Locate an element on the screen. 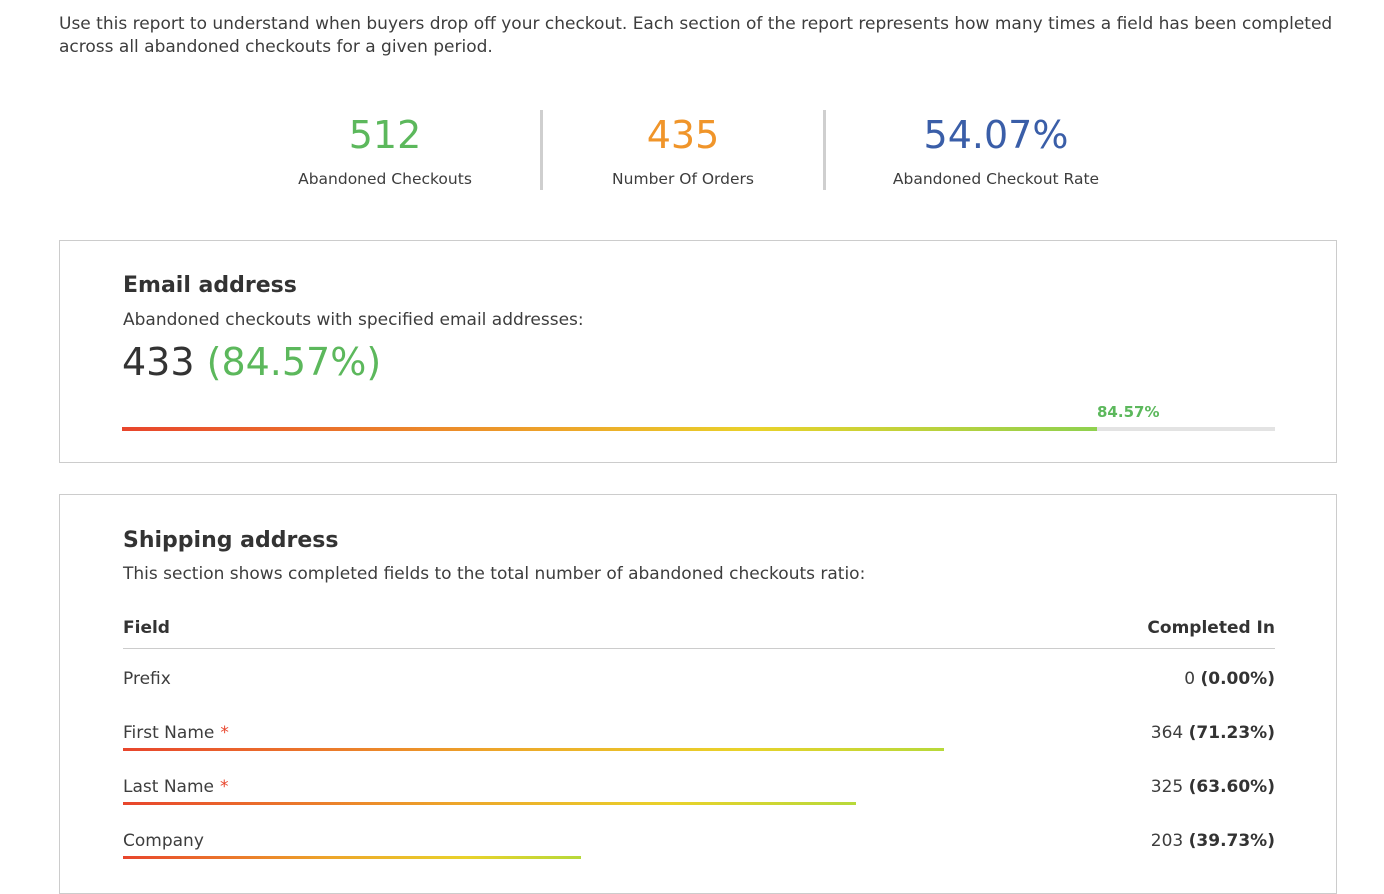  completed-count: 364 is located at coordinates (1167, 733).